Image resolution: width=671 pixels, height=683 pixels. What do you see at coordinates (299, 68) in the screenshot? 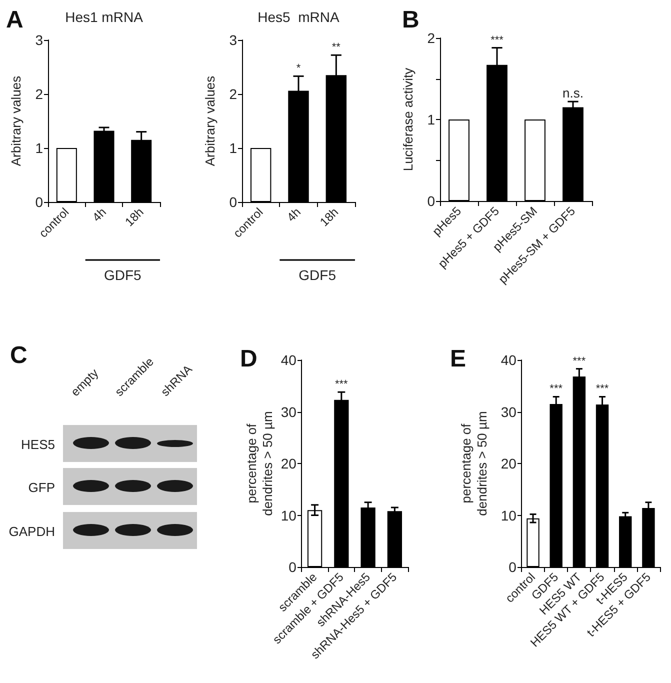
I see `annotation: *` at bounding box center [299, 68].